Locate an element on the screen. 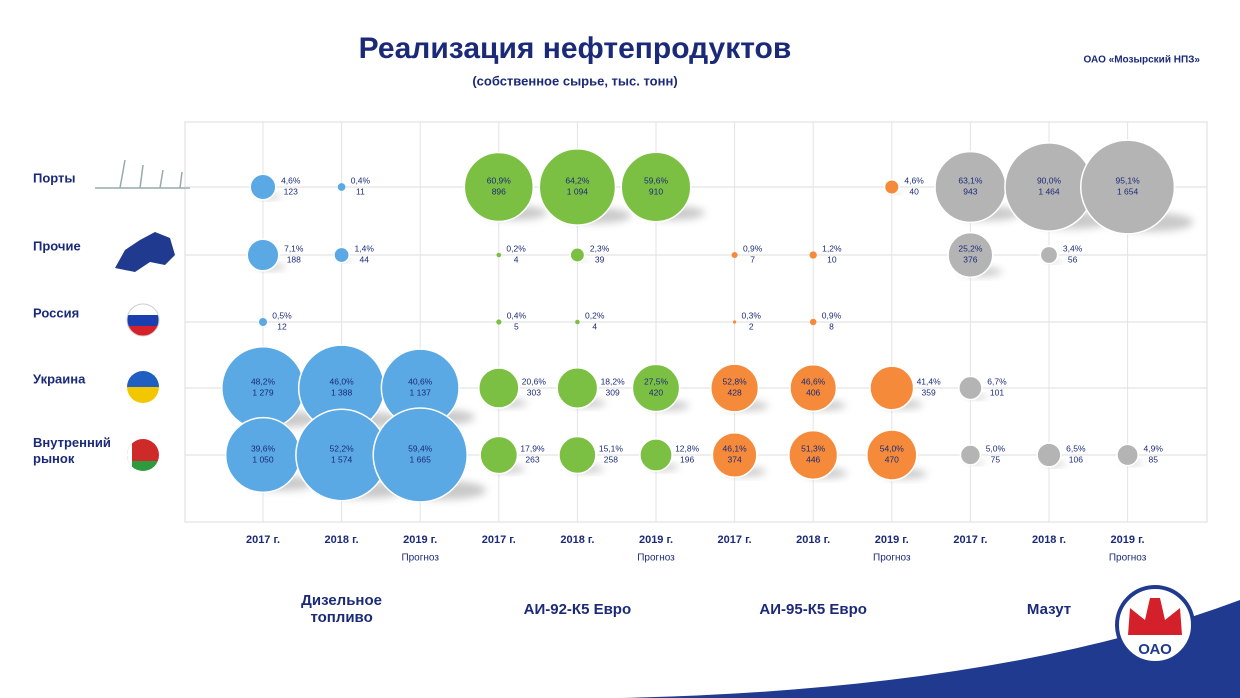 The image size is (1240, 698). share-label: 6,5% is located at coordinates (1076, 448).